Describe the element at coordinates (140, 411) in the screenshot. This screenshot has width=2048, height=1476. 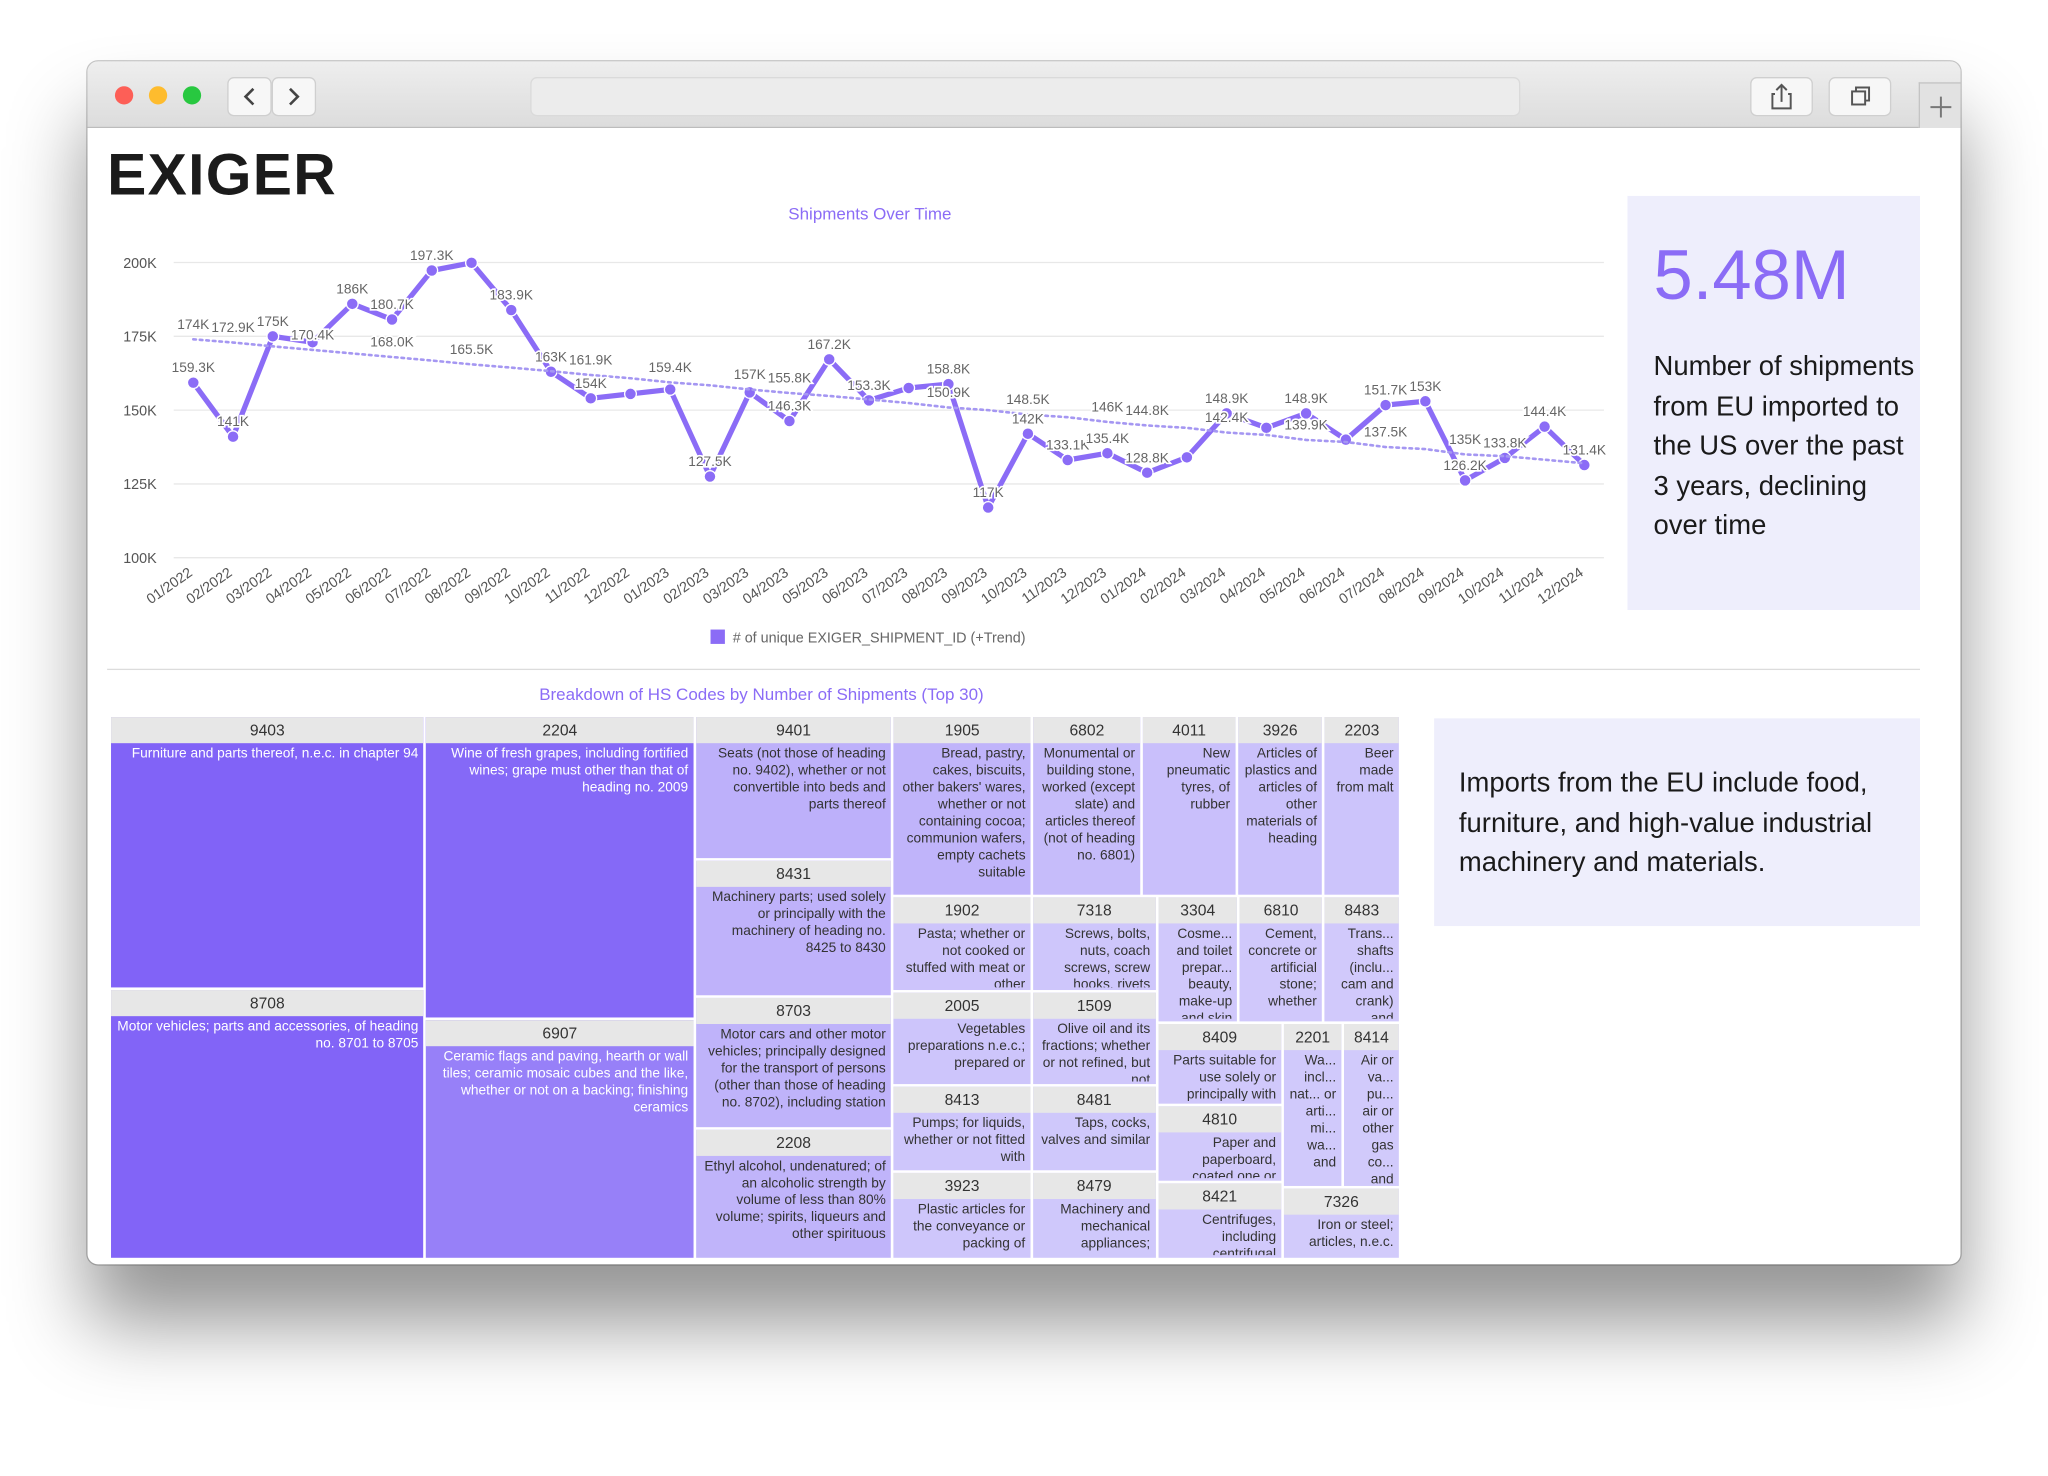
I see `y-tick-label: 150K` at that location.